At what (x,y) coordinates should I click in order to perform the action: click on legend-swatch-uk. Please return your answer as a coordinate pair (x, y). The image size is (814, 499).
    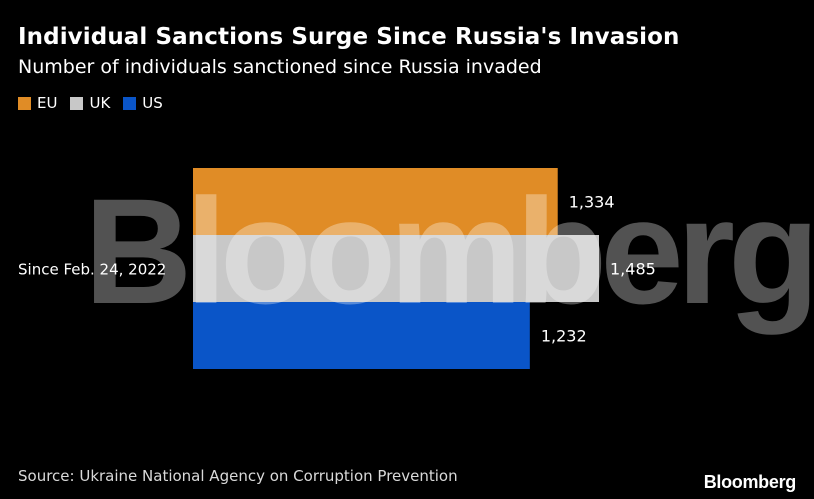
    Looking at the image, I should click on (77, 103).